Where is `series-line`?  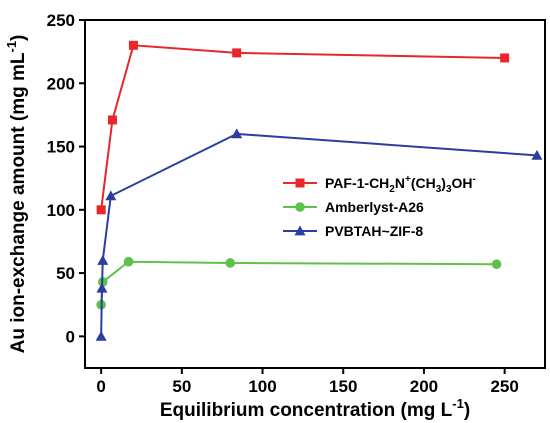 series-line is located at coordinates (298, 282).